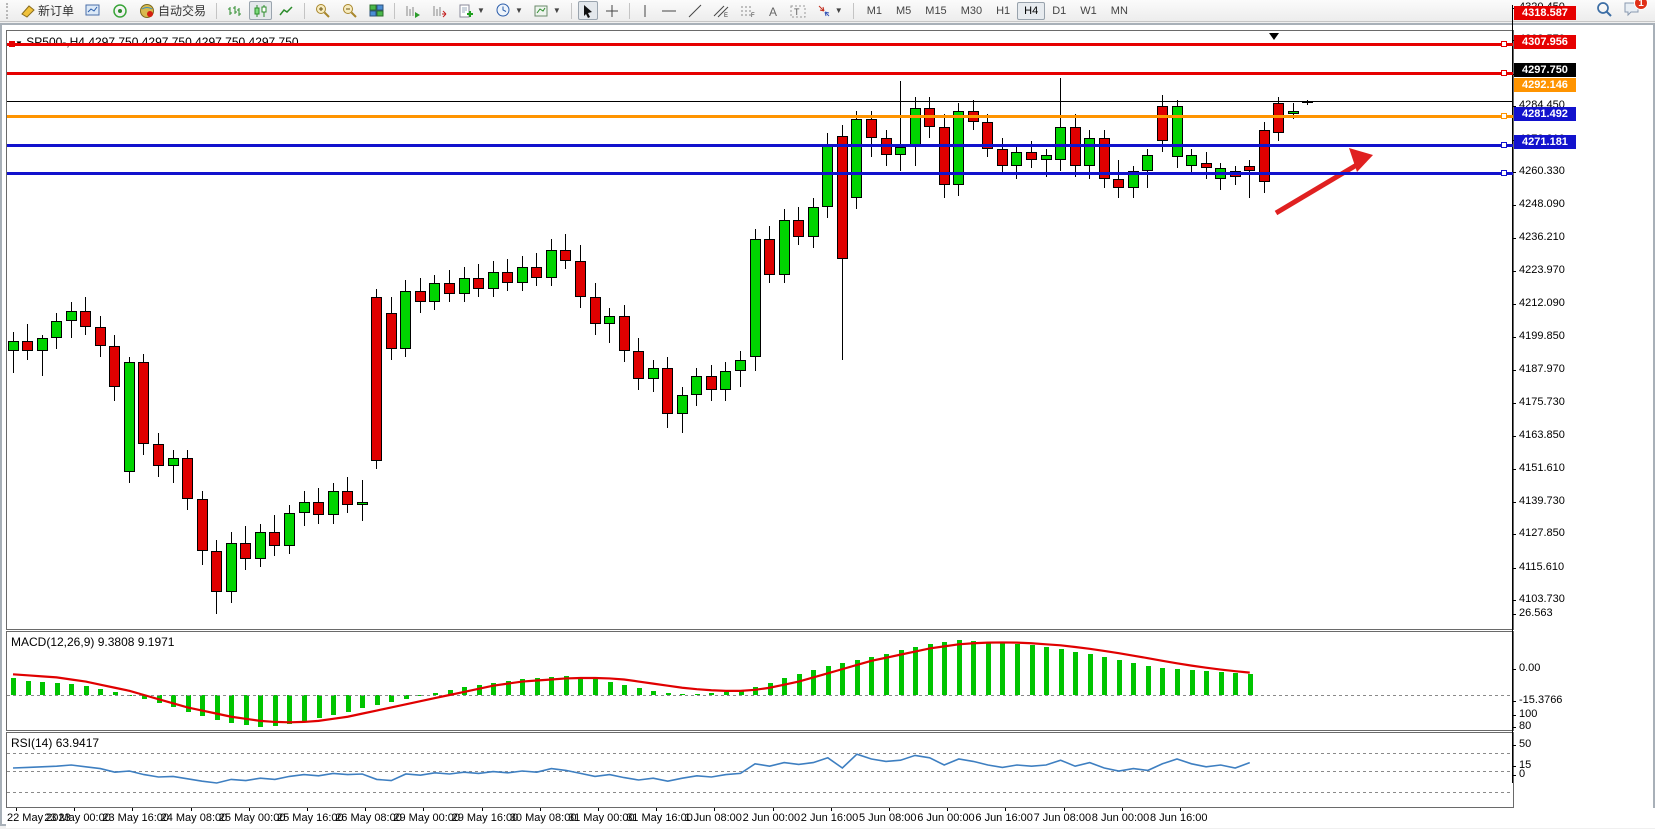  What do you see at coordinates (1088, 10) in the screenshot?
I see `timeframe-w1-button: W1` at bounding box center [1088, 10].